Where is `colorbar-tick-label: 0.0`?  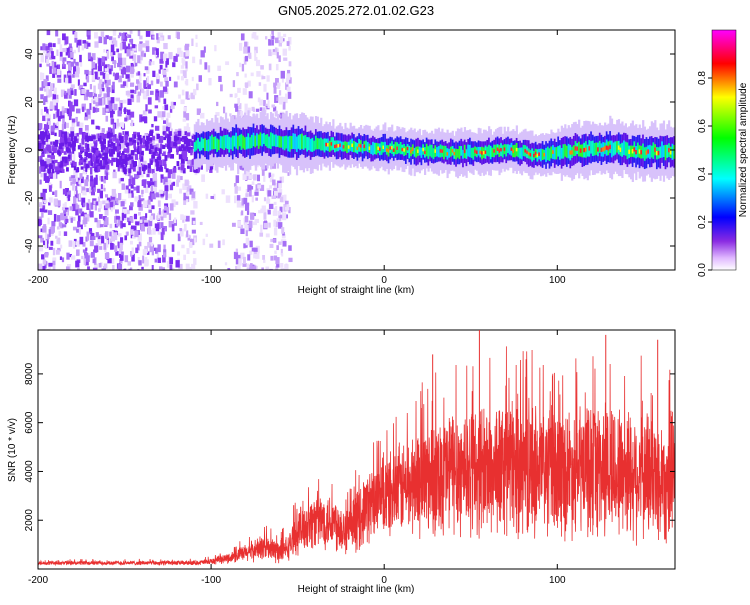
colorbar-tick-label: 0.0 is located at coordinates (702, 270).